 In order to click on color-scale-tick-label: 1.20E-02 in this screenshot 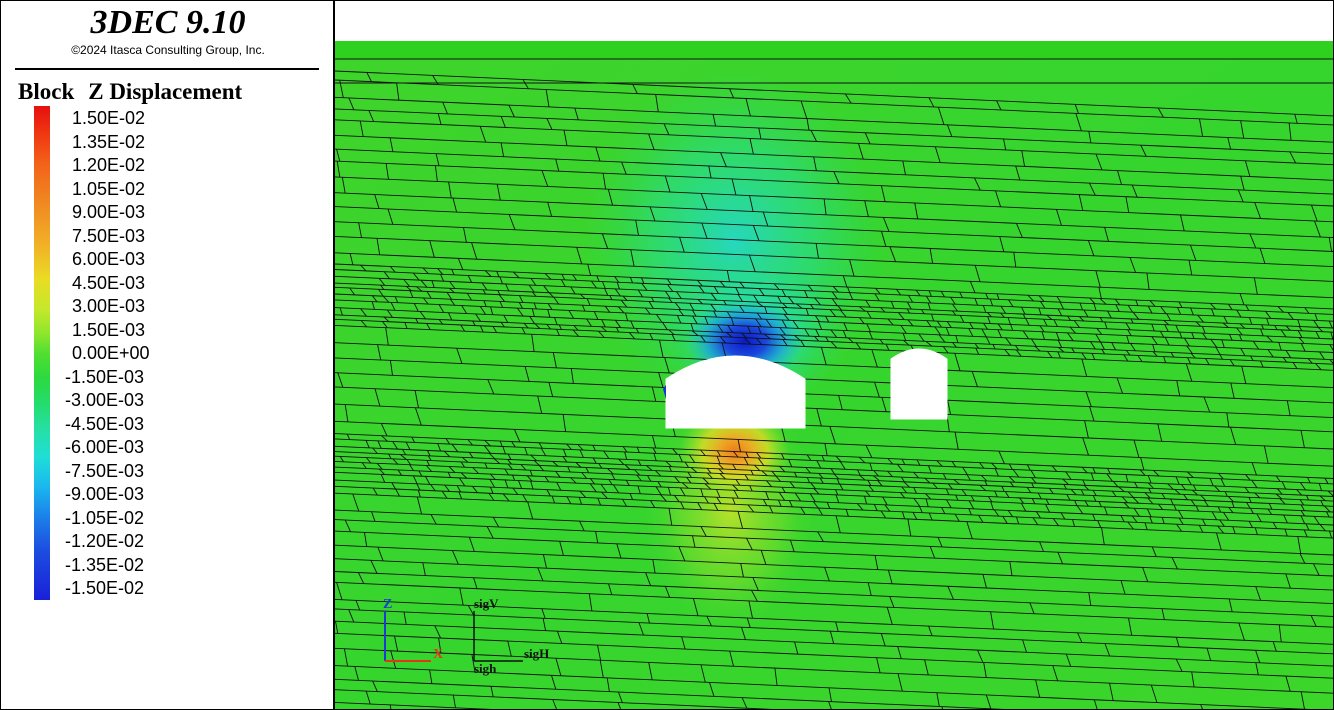, I will do `click(109, 165)`.